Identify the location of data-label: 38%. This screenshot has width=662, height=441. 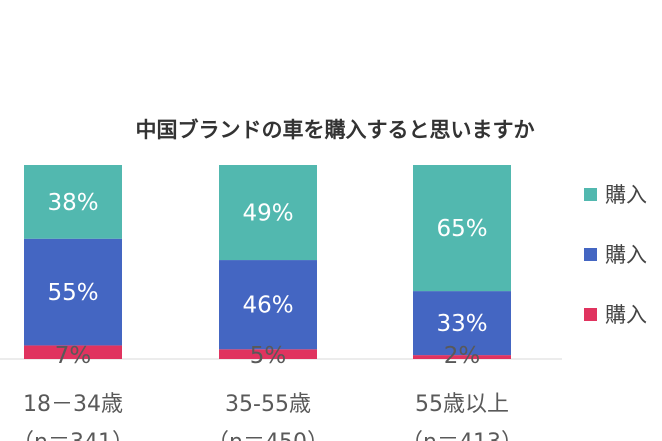
(72, 203).